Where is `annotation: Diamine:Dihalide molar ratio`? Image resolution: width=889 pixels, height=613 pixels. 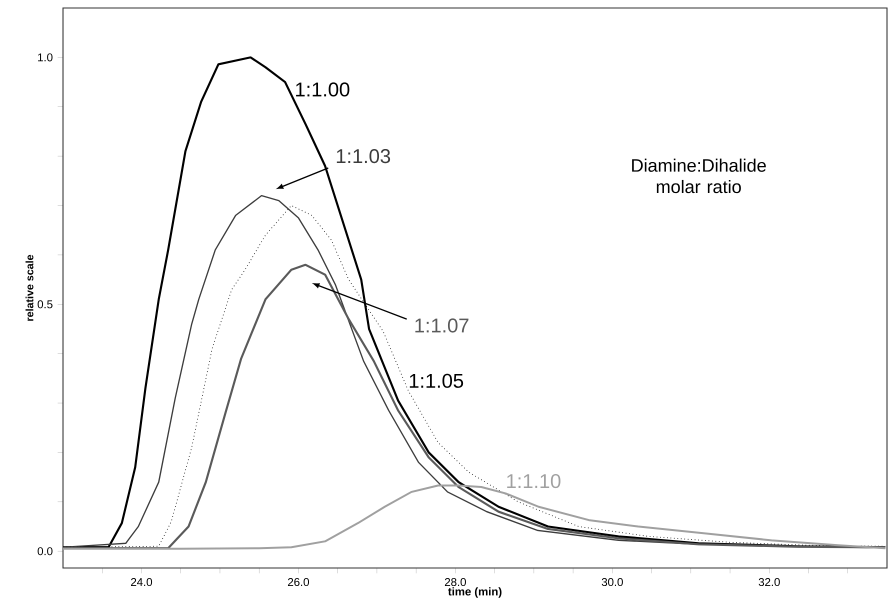 annotation: Diamine:Dihalide molar ratio is located at coordinates (699, 176).